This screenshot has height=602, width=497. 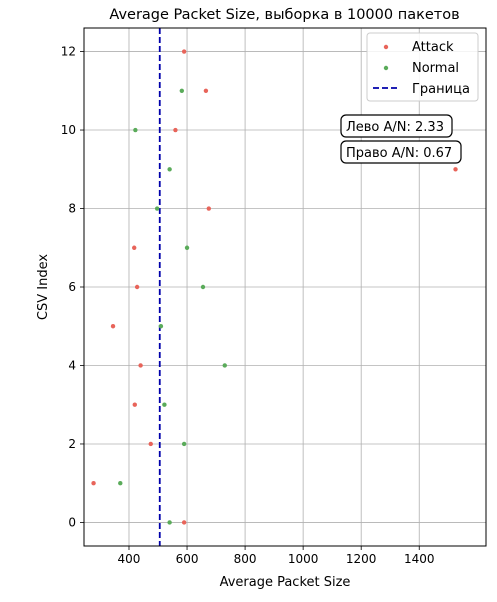 What do you see at coordinates (68, 130) in the screenshot?
I see `y-tick-label: 10` at bounding box center [68, 130].